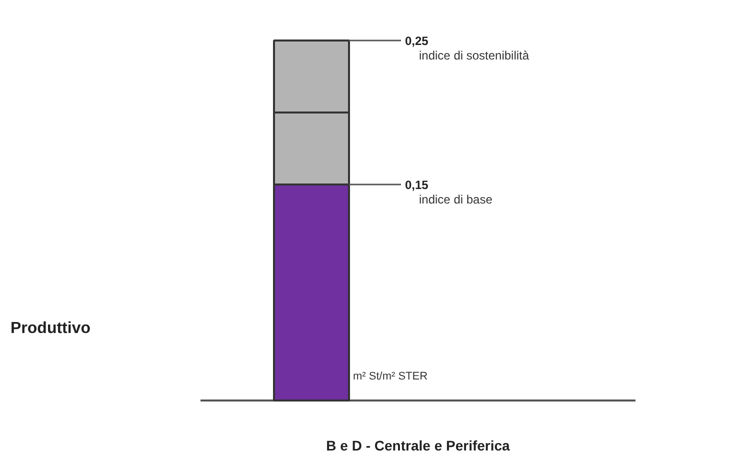 The width and height of the screenshot is (756, 458). I want to click on text: Produttivo, so click(50, 328).